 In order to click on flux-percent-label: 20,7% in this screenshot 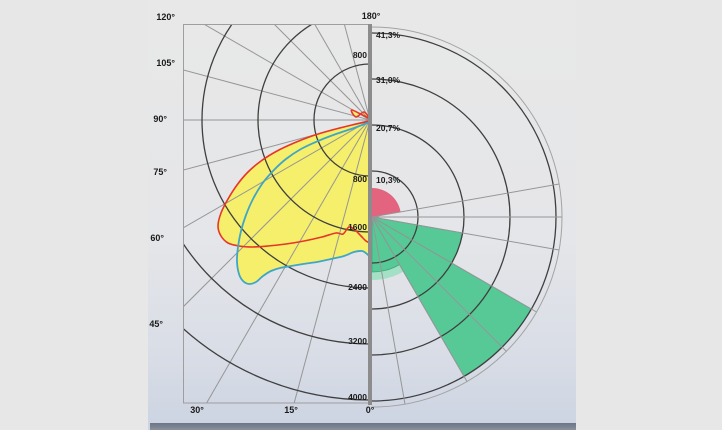, I will do `click(388, 128)`.